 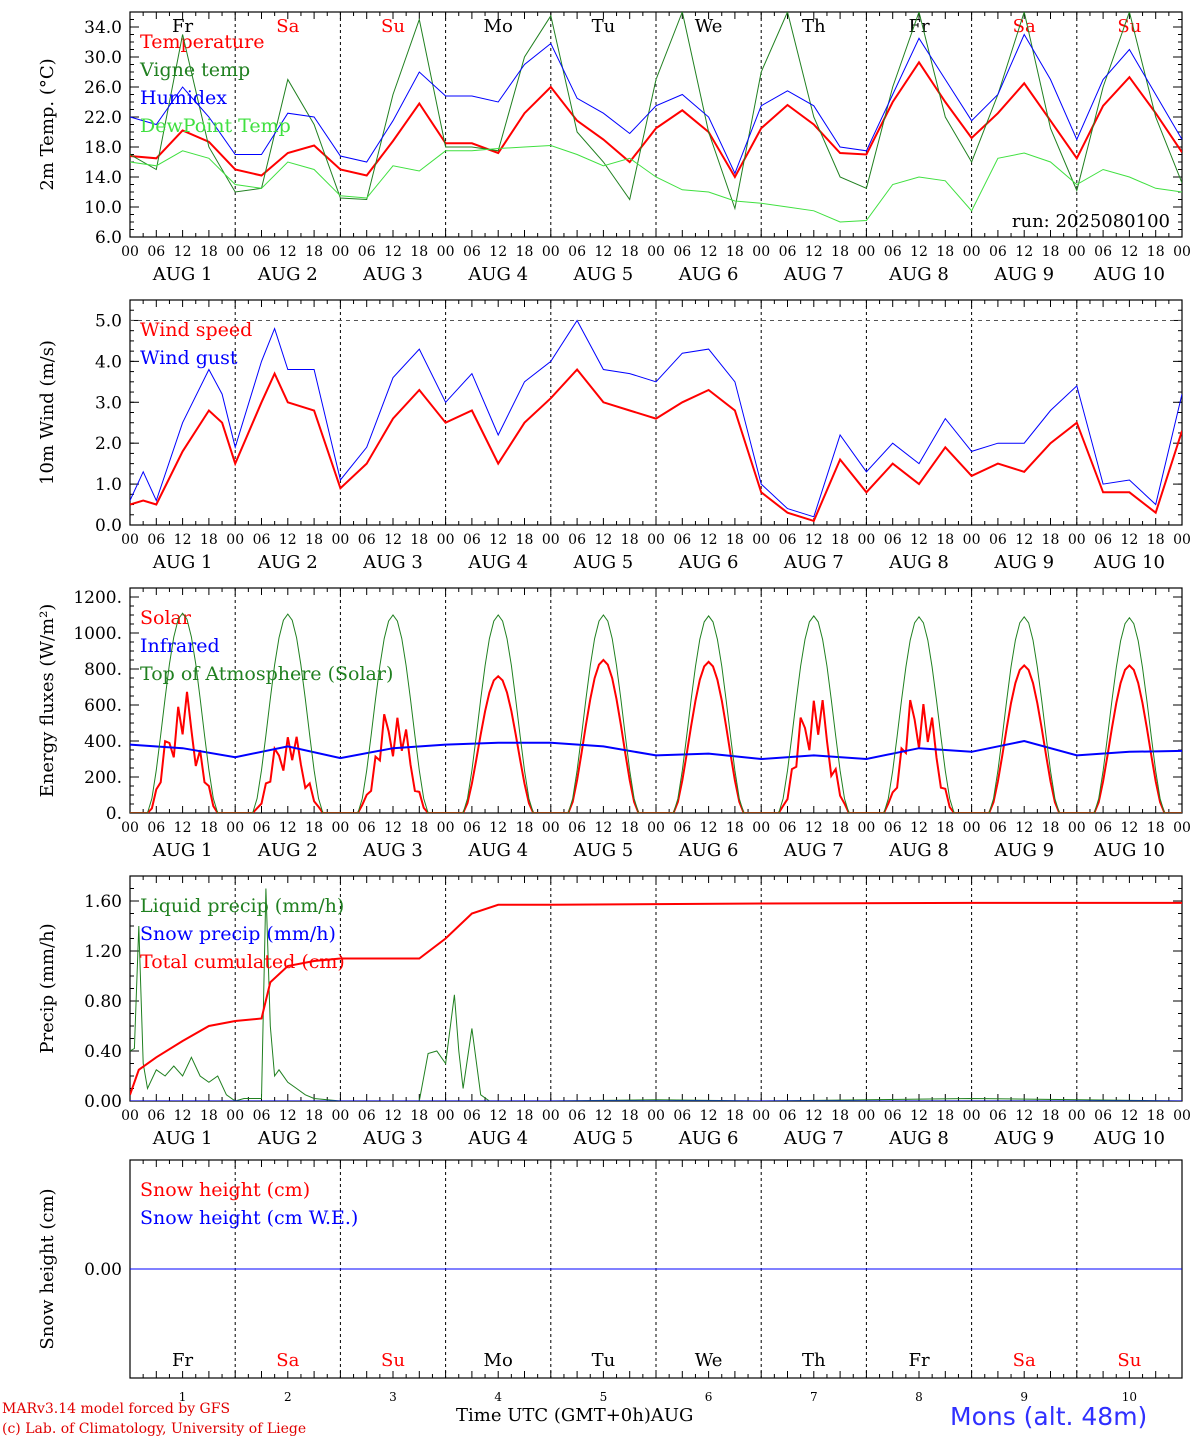 I want to click on legend-entry: Snow height (cm), so click(x=225, y=1190).